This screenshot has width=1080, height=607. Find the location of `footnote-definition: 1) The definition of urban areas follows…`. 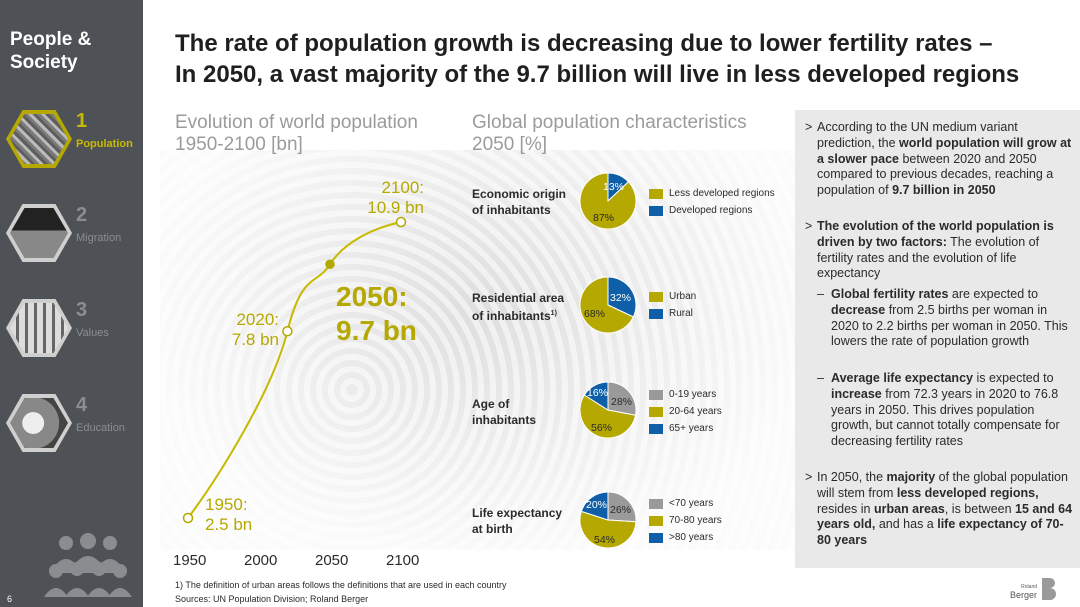

footnote-definition: 1) The definition of urban areas follows… is located at coordinates (341, 585).